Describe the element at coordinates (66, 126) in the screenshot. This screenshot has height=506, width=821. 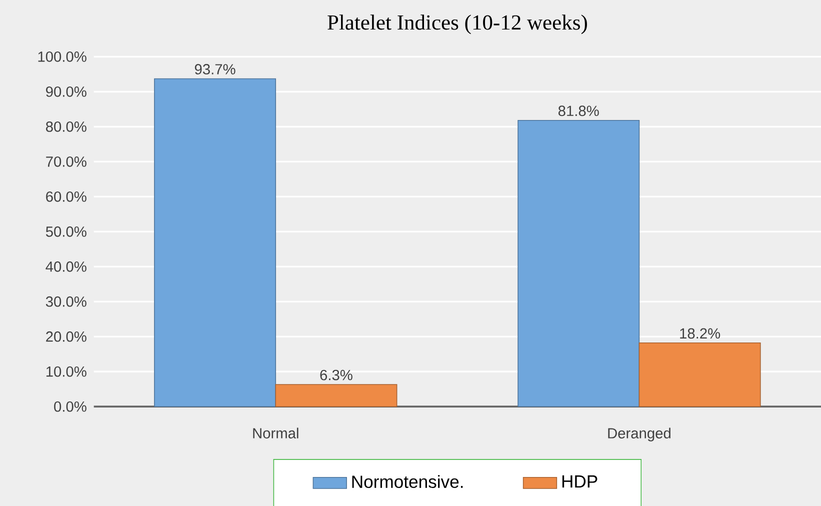
I see `y-tick-label: 80.0%` at that location.